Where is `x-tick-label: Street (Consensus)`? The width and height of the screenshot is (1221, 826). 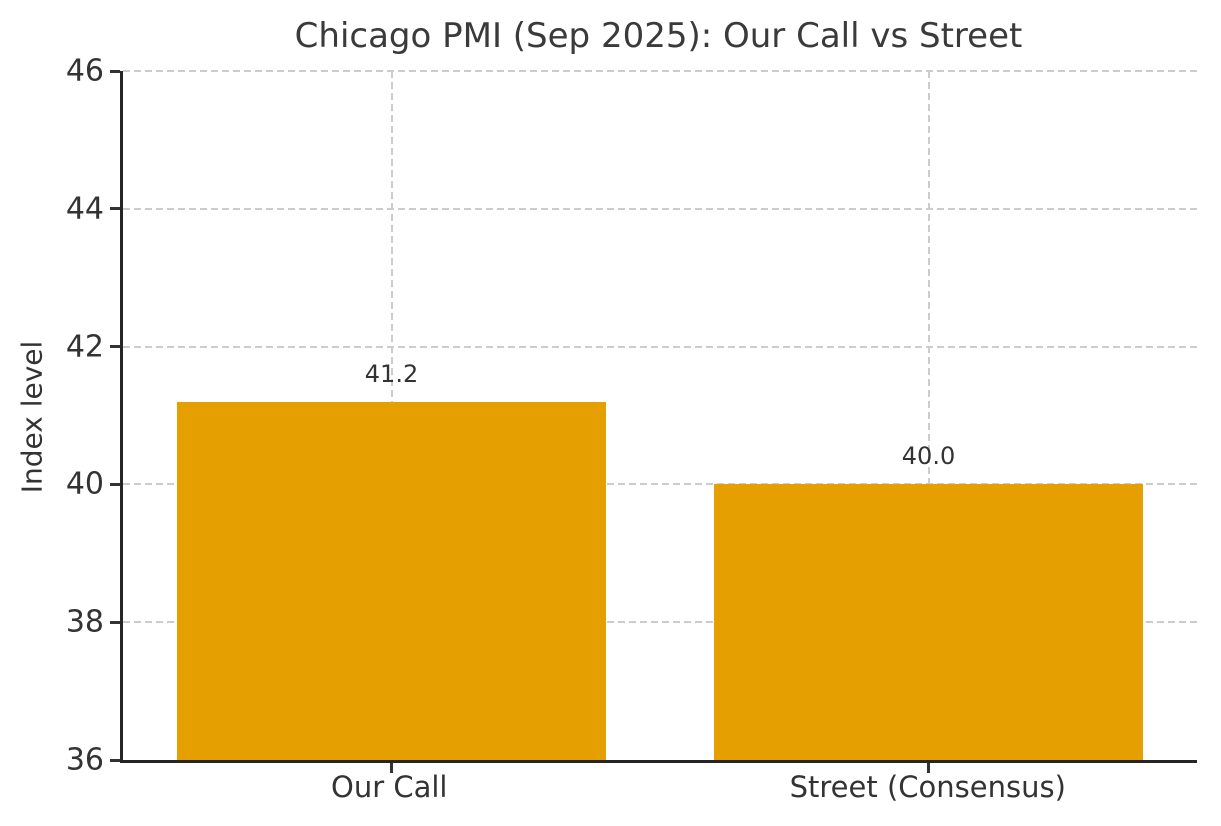 x-tick-label: Street (Consensus) is located at coordinates (927, 787).